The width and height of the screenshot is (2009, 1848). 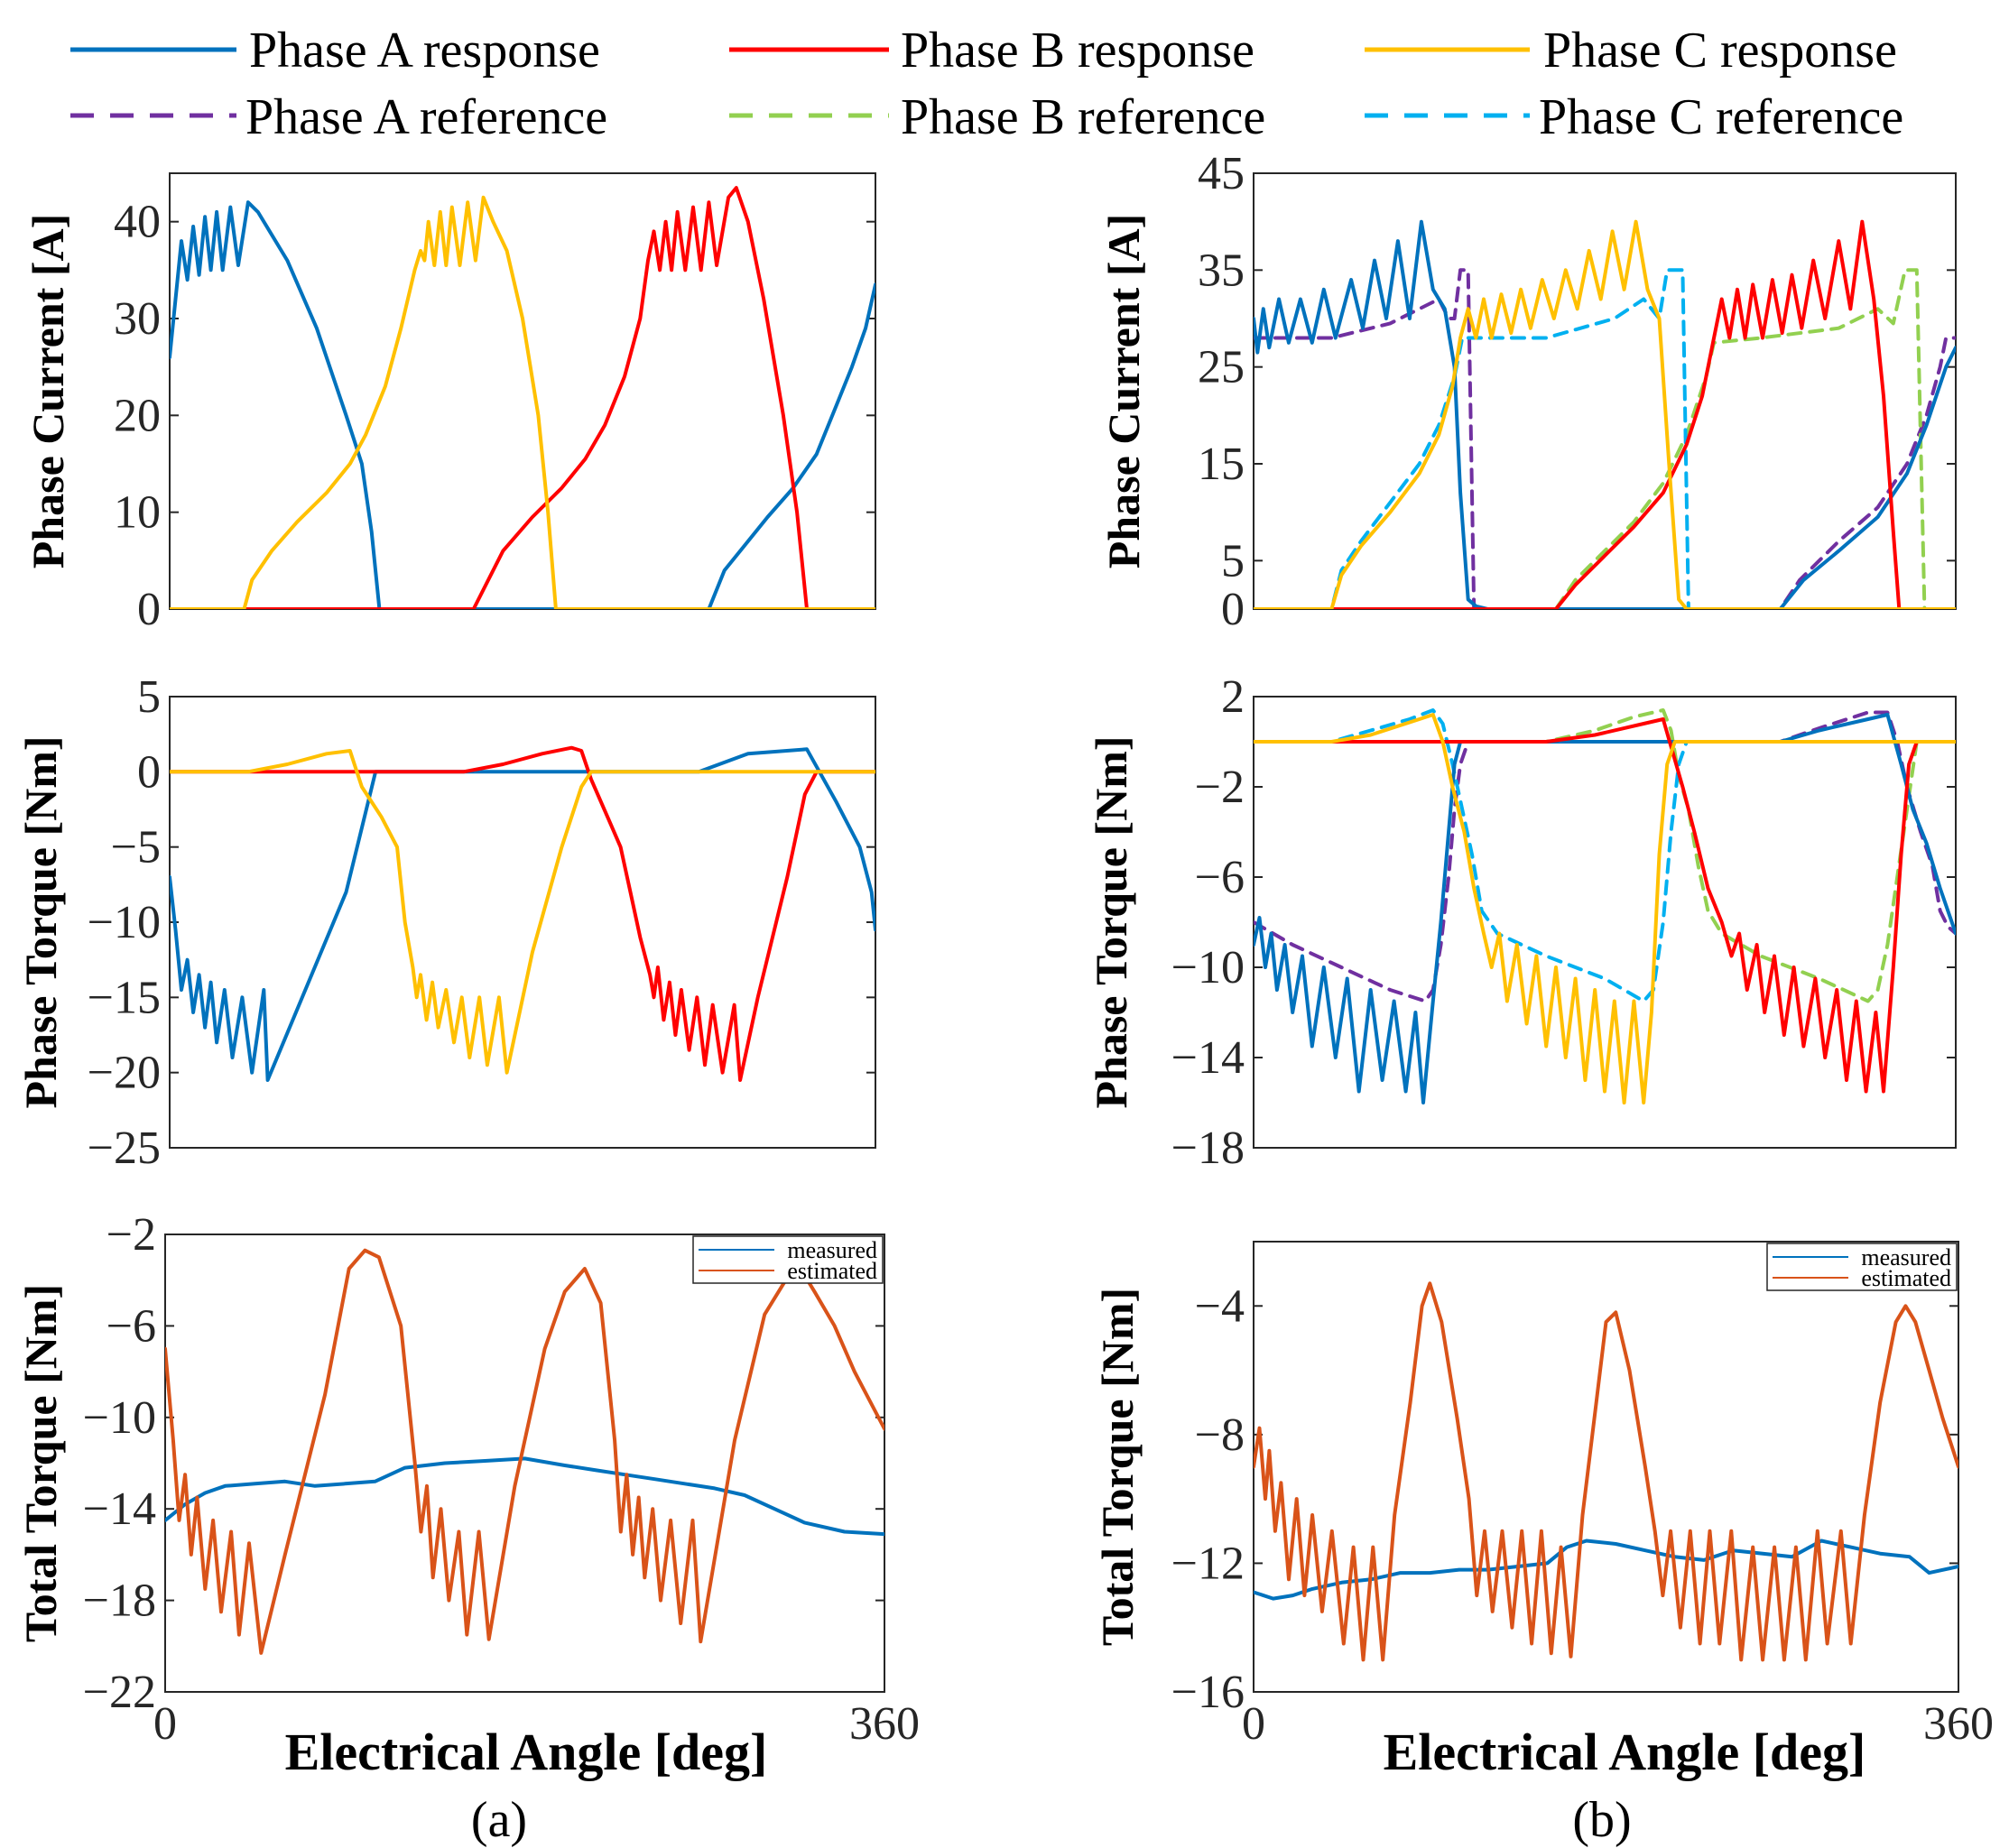 What do you see at coordinates (832, 1250) in the screenshot?
I see `inner-legend-label: measured` at bounding box center [832, 1250].